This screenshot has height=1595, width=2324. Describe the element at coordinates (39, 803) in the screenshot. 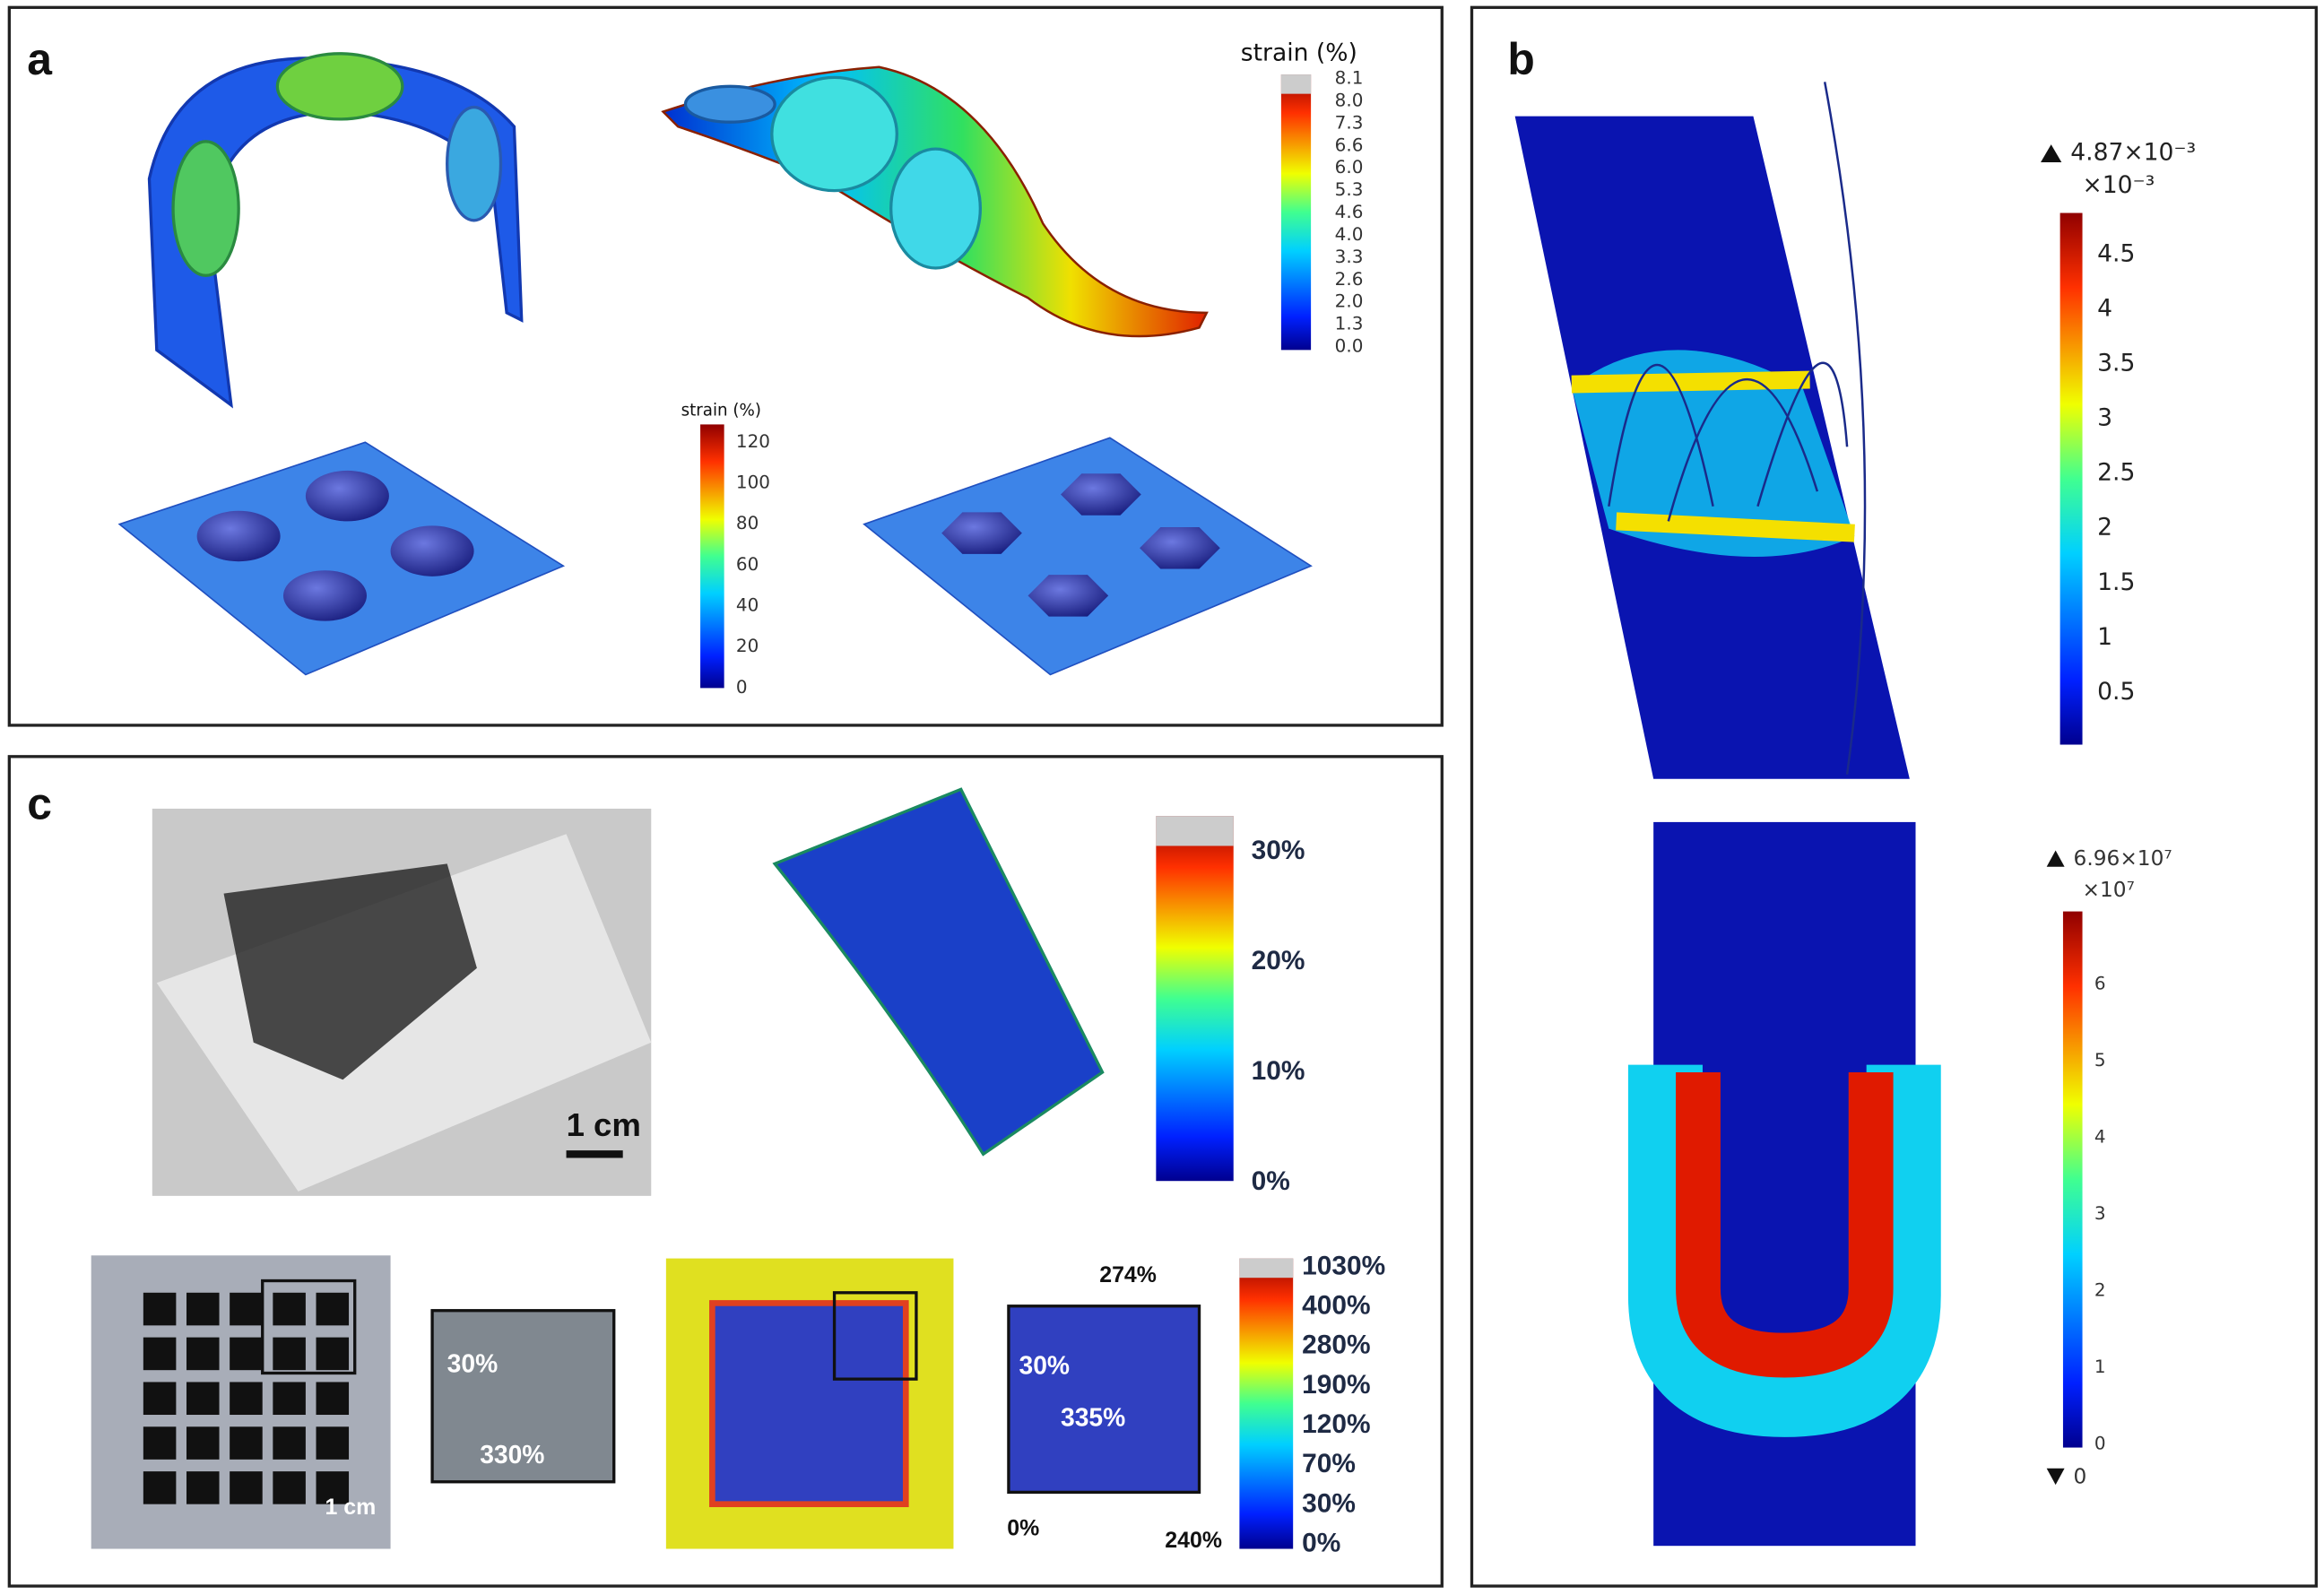

I see `panel-label: c` at that location.